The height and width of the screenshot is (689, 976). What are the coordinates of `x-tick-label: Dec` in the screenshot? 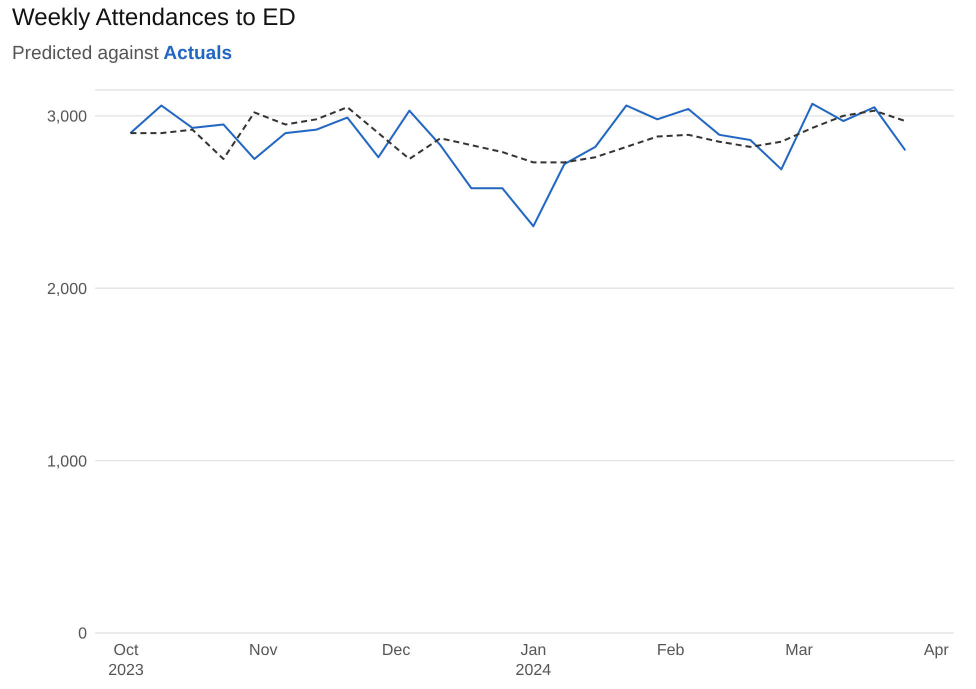 It's located at (396, 650).